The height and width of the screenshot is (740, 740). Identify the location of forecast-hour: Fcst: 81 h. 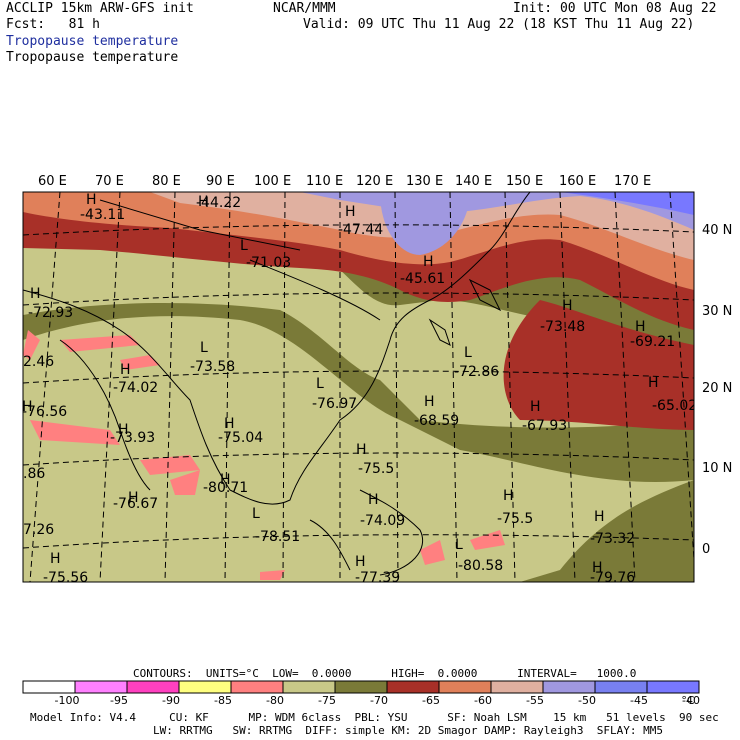
(53, 24).